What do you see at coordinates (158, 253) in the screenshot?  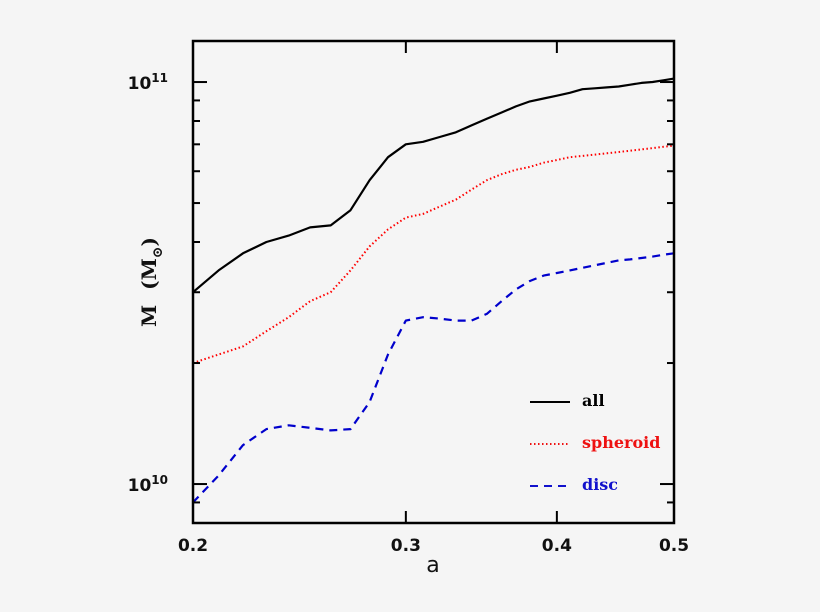 I see `solar-mass-symbol: ⊙` at bounding box center [158, 253].